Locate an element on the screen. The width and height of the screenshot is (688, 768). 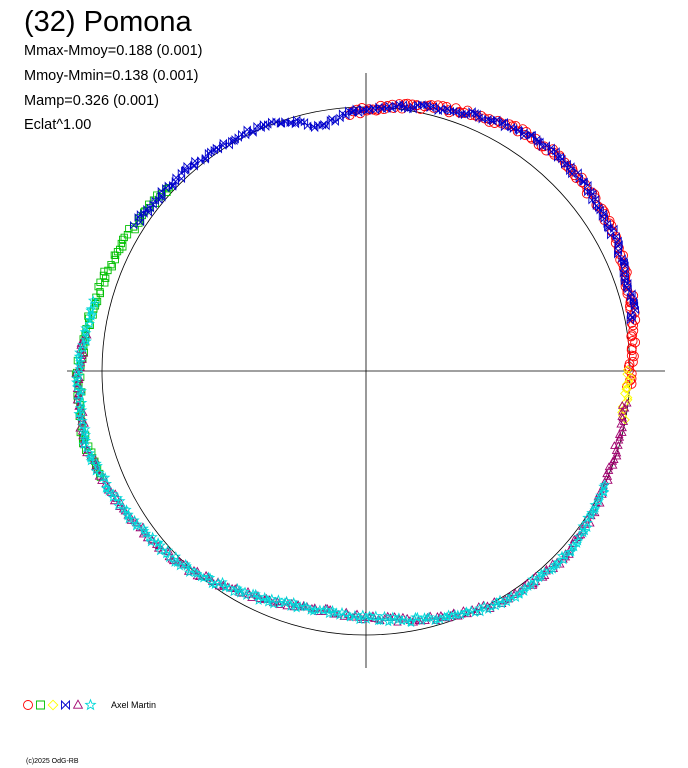
legend-marker-square is located at coordinates (40, 705).